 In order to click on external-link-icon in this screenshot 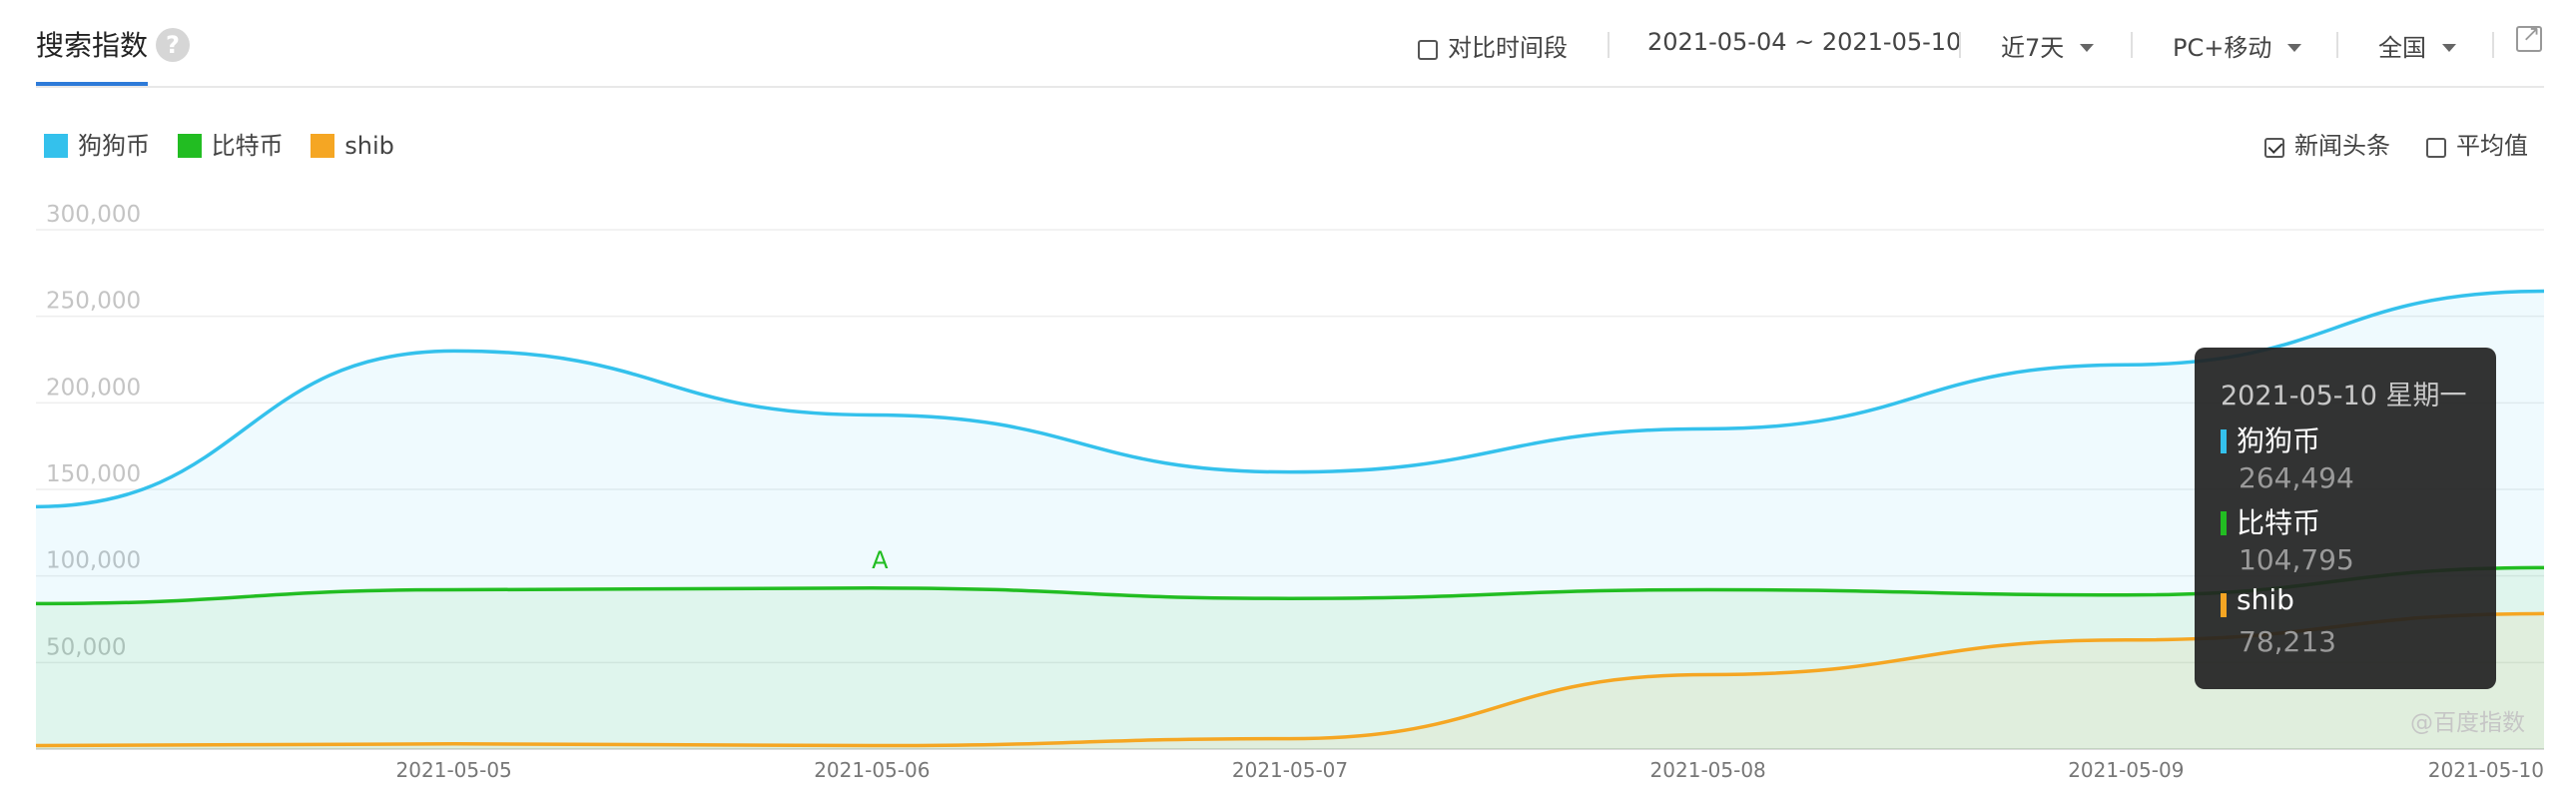, I will do `click(2529, 37)`.